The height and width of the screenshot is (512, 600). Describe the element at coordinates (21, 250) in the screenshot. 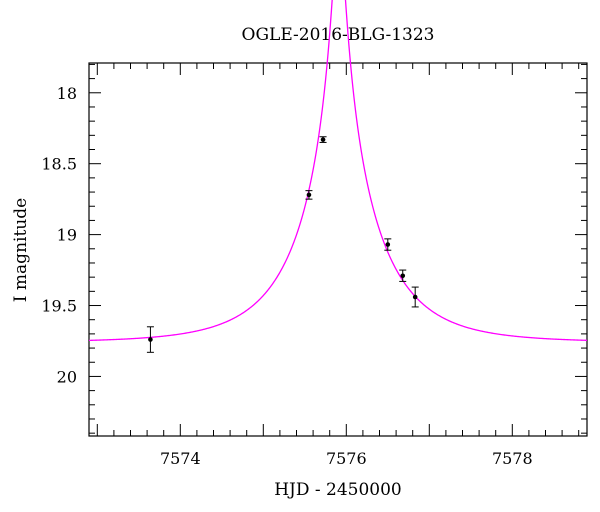

I see `y-axis-label: I magnitude` at that location.